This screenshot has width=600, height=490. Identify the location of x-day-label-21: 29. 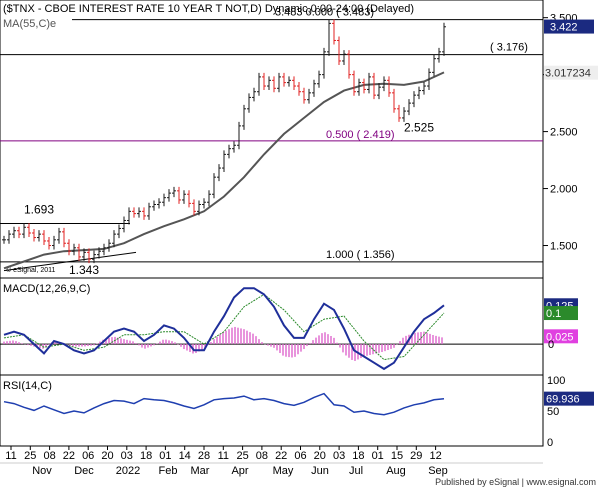
(416, 456).